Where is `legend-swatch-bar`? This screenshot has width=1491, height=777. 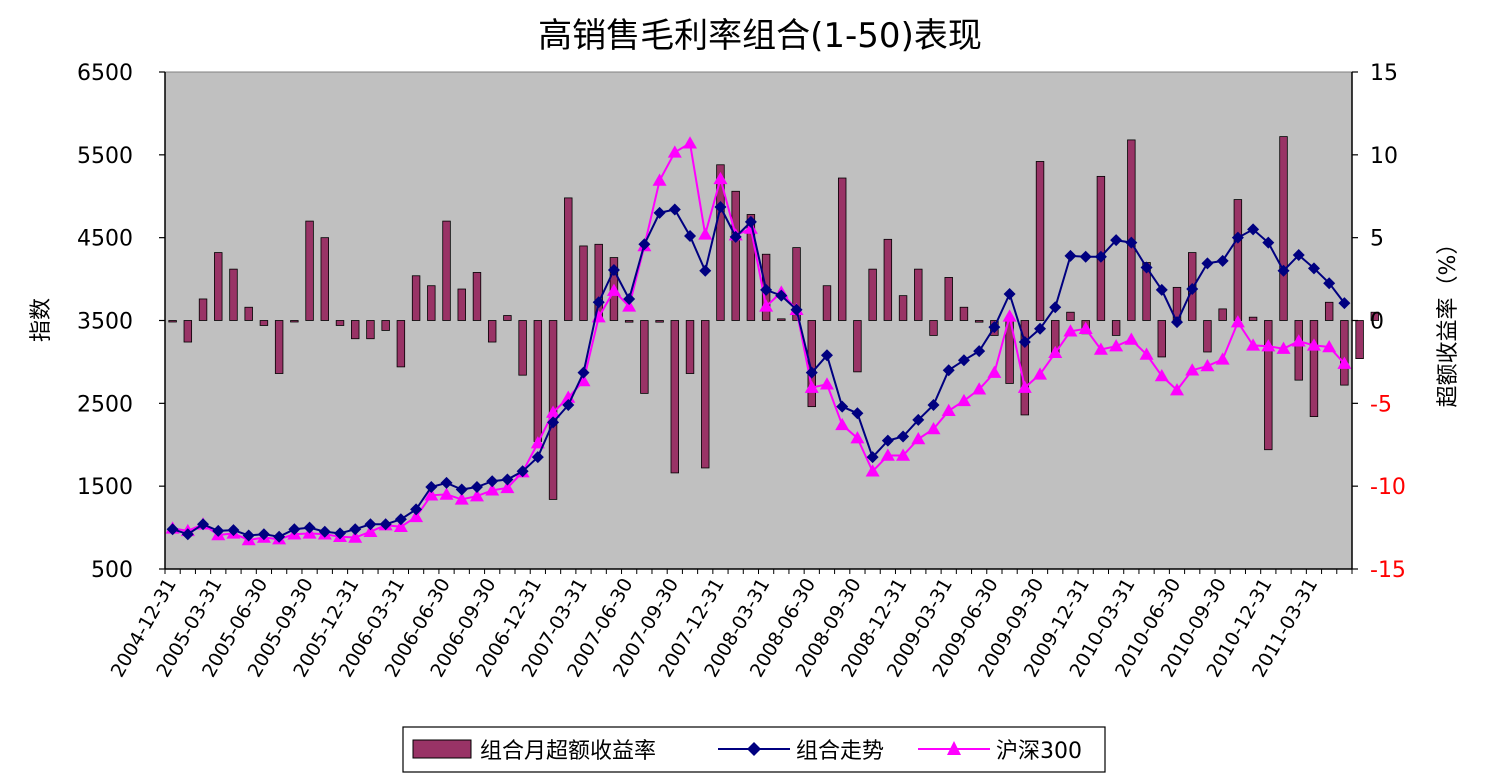
legend-swatch-bar is located at coordinates (442, 749).